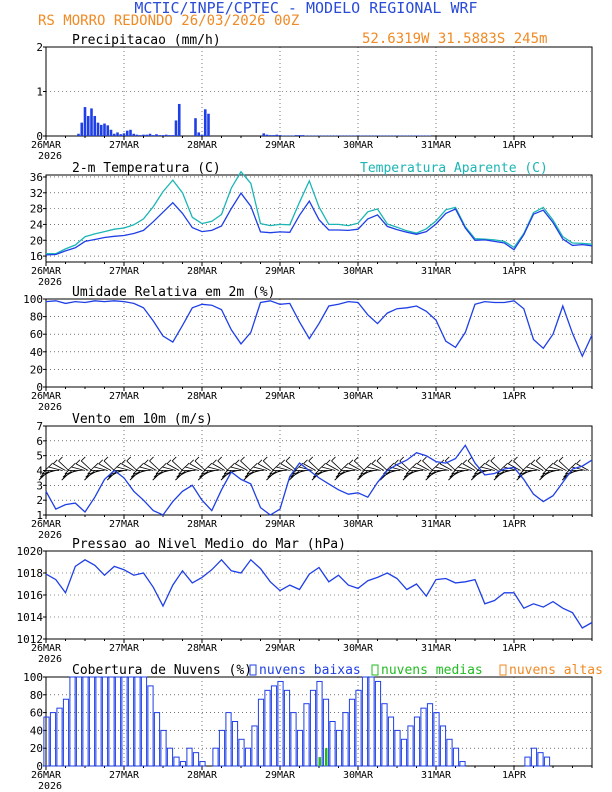 The height and width of the screenshot is (792, 612). Describe the element at coordinates (280, 648) in the screenshot. I see `x-tick-label: 29MAR` at that location.